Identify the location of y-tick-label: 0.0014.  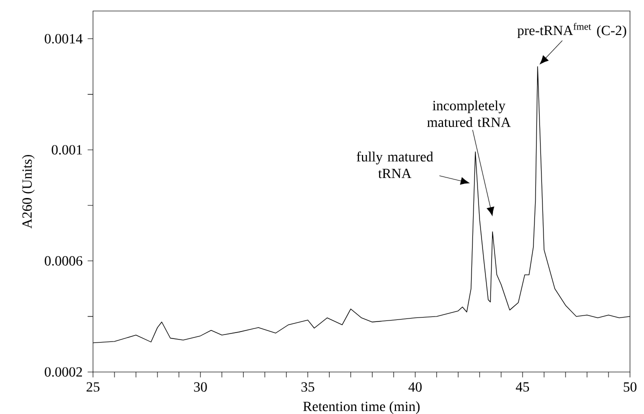
(63, 39).